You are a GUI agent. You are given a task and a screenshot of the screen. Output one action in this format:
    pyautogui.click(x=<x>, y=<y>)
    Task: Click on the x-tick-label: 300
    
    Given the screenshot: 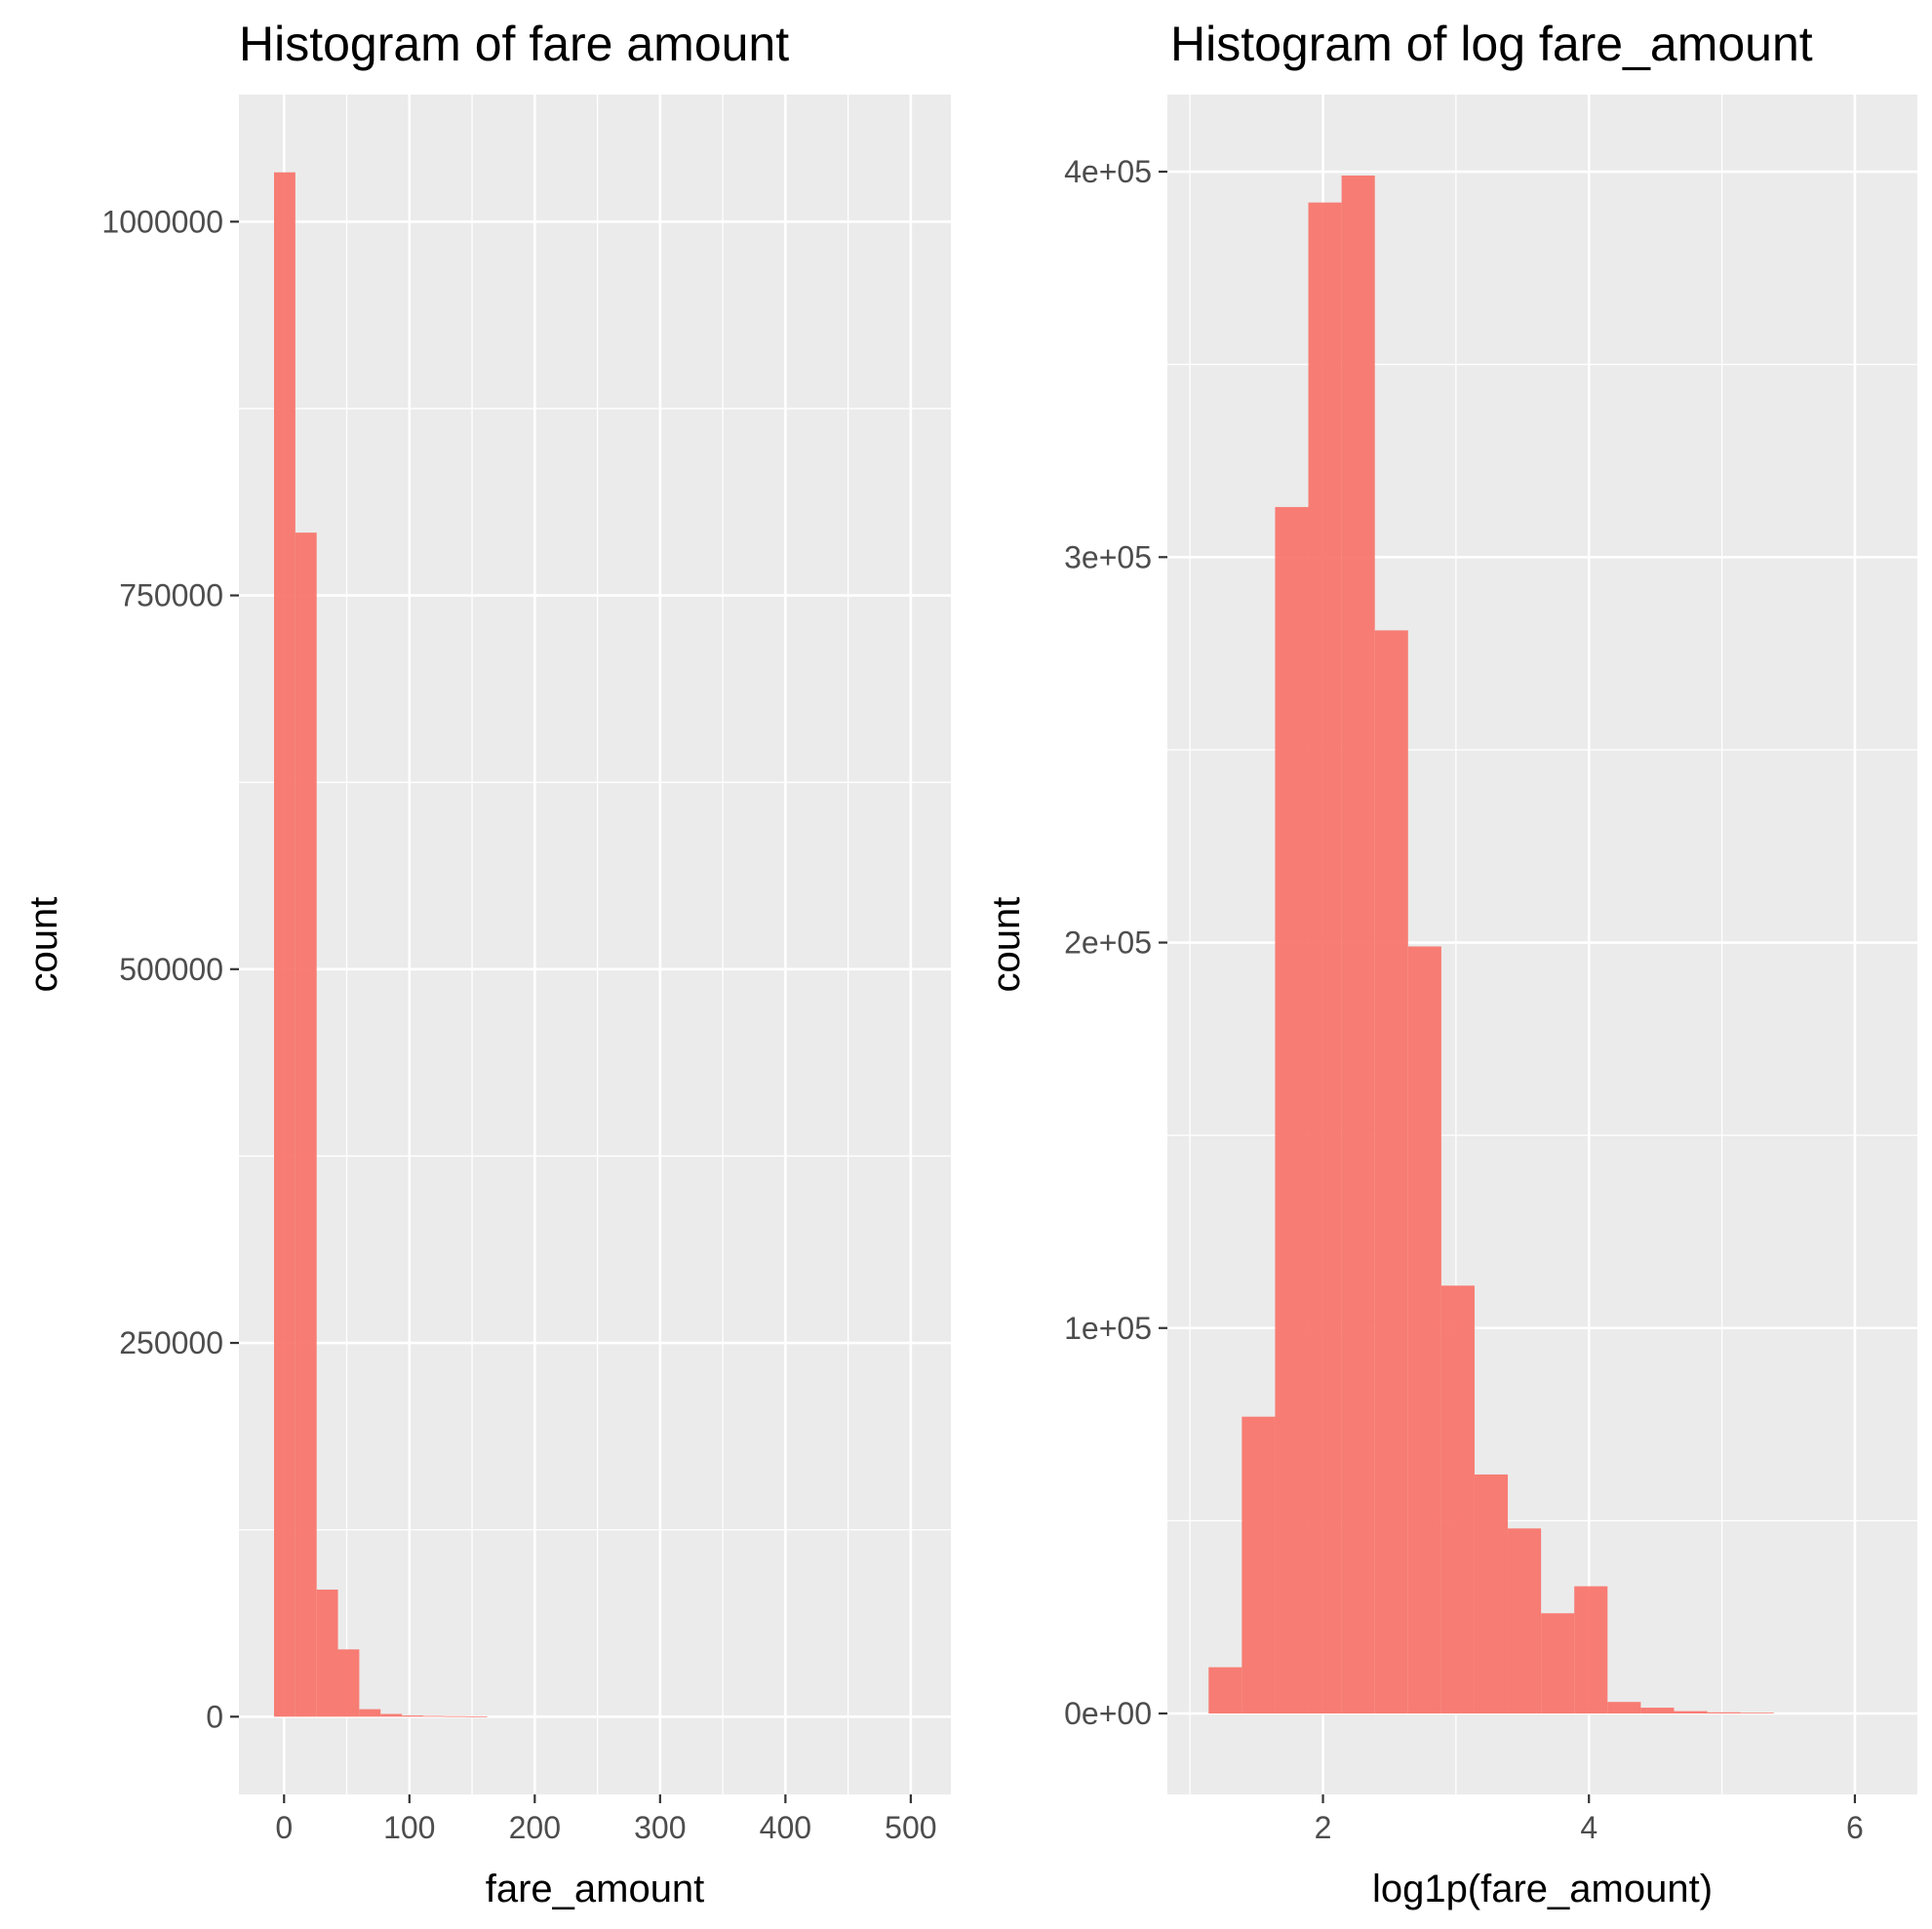 What is the action you would take?
    pyautogui.click(x=660, y=1827)
    